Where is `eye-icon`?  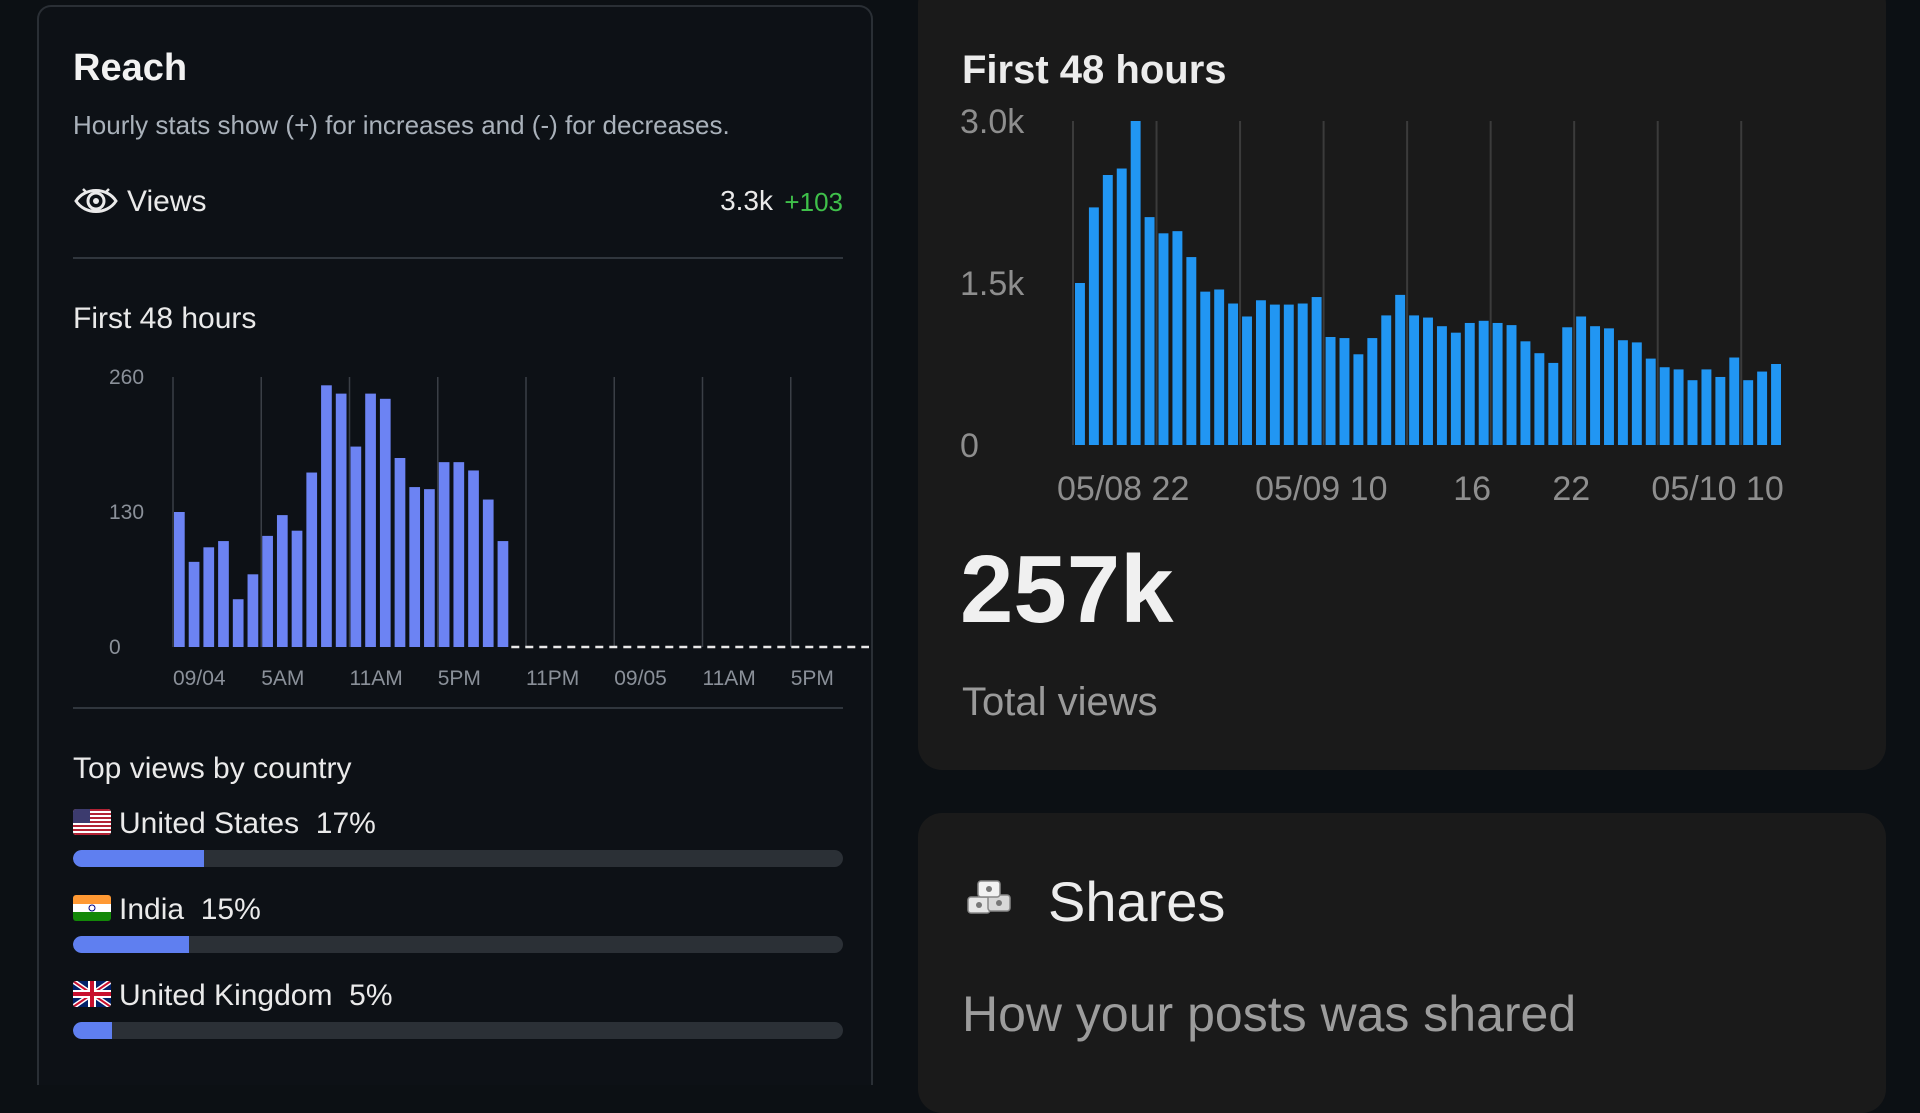 eye-icon is located at coordinates (96, 200).